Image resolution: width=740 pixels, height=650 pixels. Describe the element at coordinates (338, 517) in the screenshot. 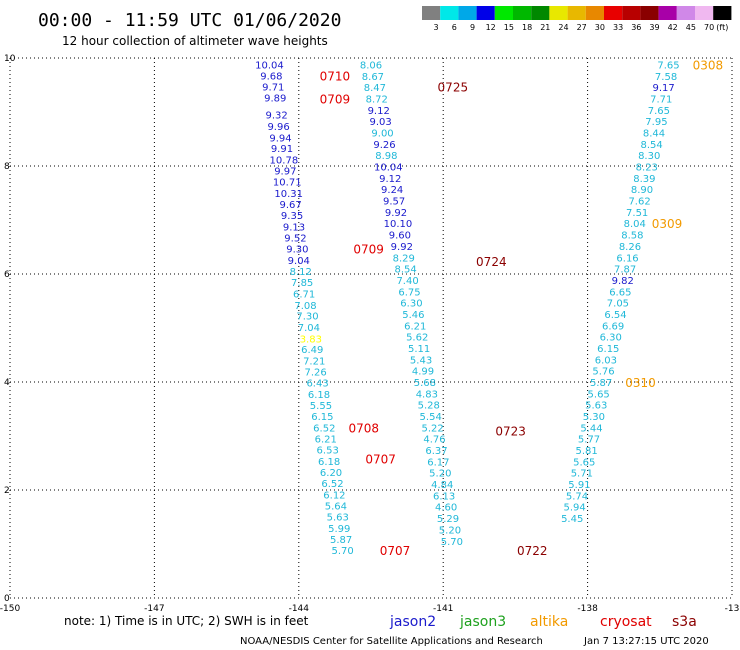

I see `wave-height-point: 5.63` at that location.